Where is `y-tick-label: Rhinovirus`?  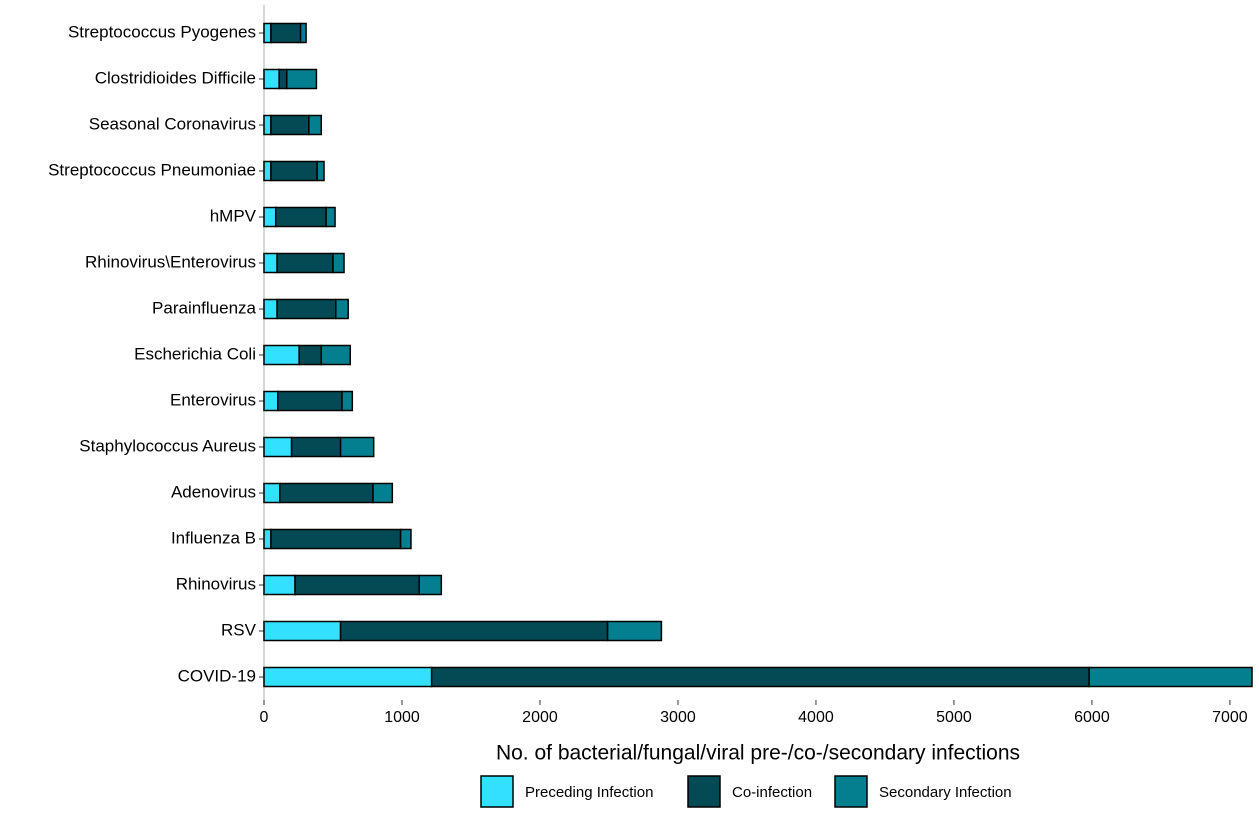
y-tick-label: Rhinovirus is located at coordinates (216, 583).